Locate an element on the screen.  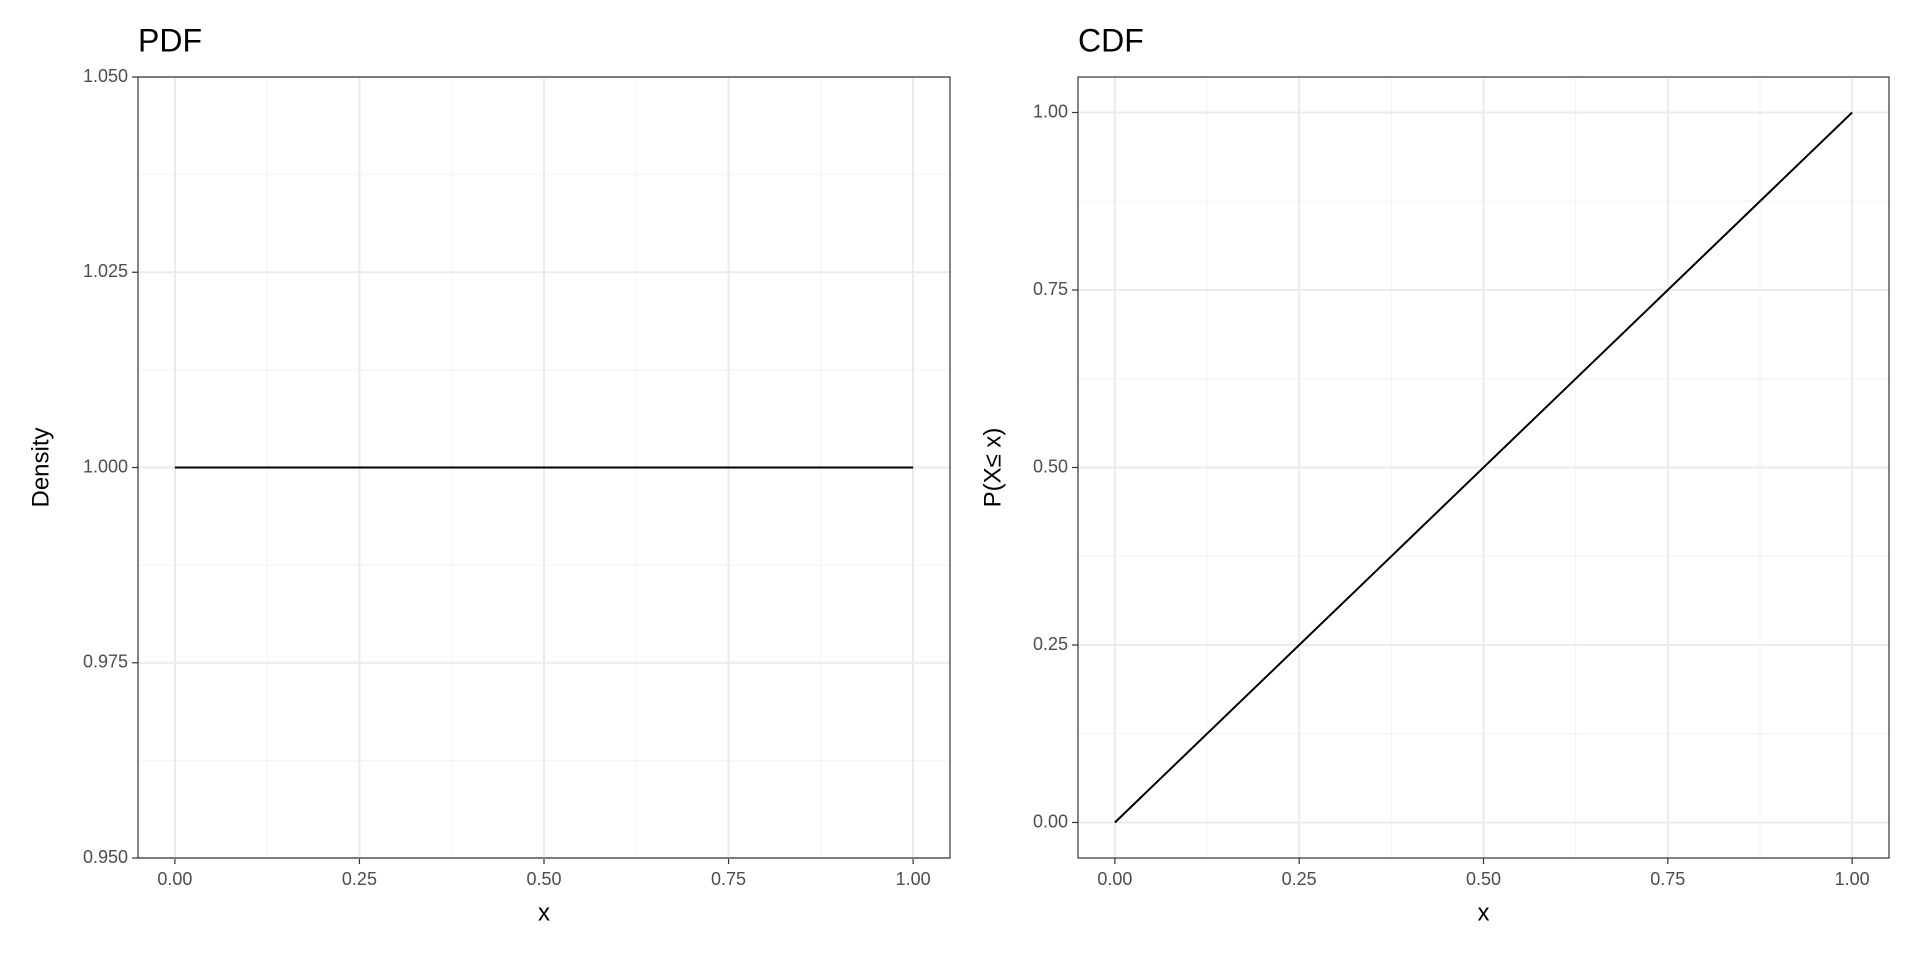
y-tick-label: 0.75 is located at coordinates (1050, 289).